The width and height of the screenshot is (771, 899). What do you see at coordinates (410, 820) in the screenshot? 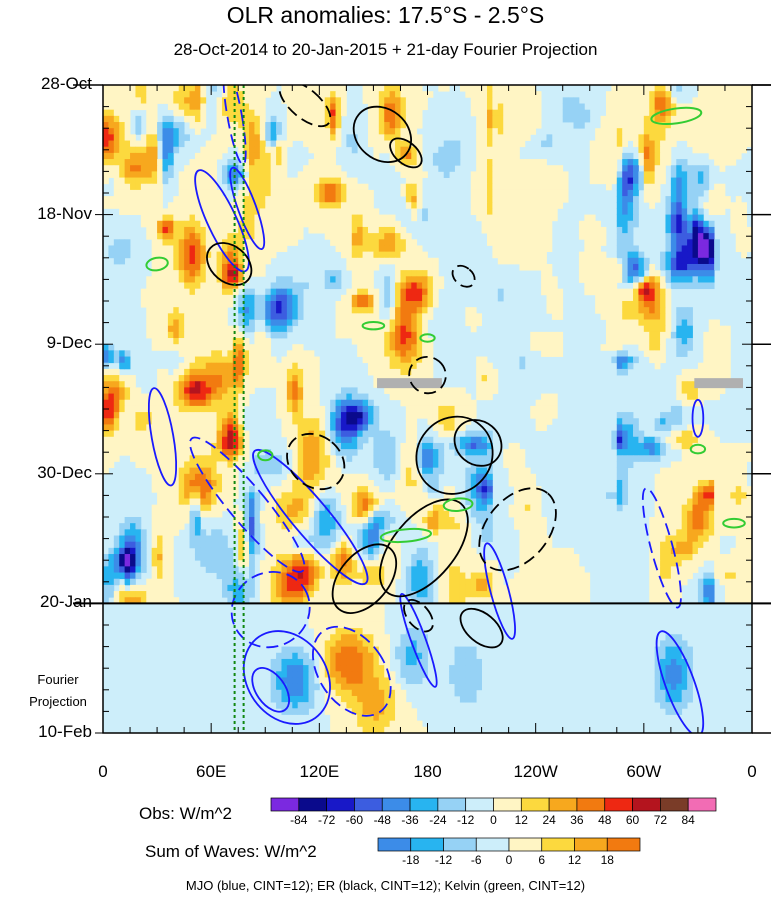
I see `obs-tick-label: -36` at bounding box center [410, 820].